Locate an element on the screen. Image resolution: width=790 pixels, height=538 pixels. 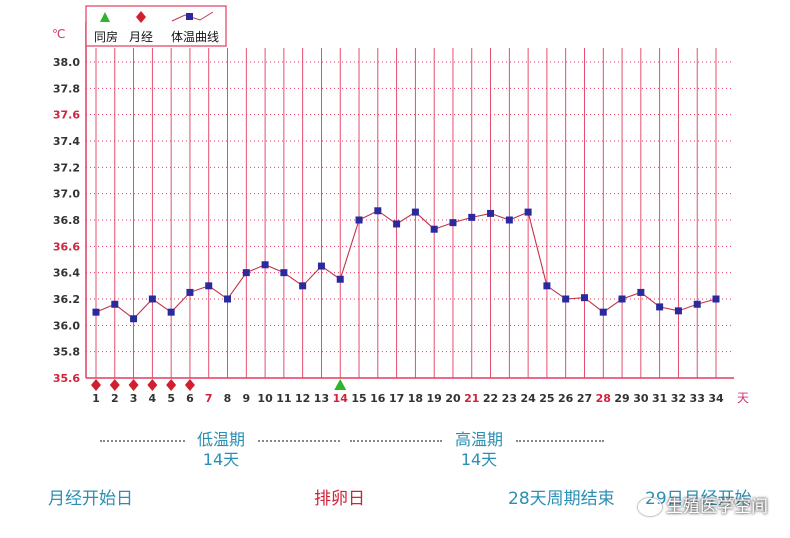
x-tick-label: 8 is located at coordinates (228, 398).